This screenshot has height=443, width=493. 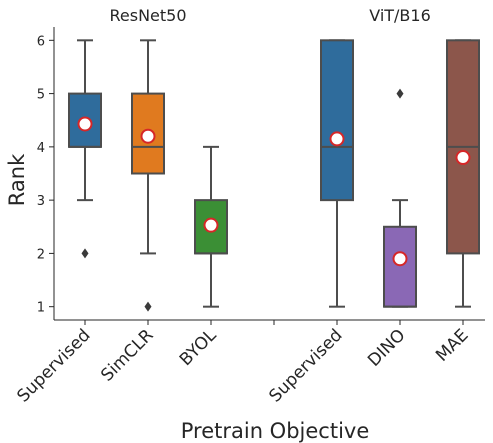 What do you see at coordinates (275, 431) in the screenshot?
I see `x-axis-label: Pretrain Objective` at bounding box center [275, 431].